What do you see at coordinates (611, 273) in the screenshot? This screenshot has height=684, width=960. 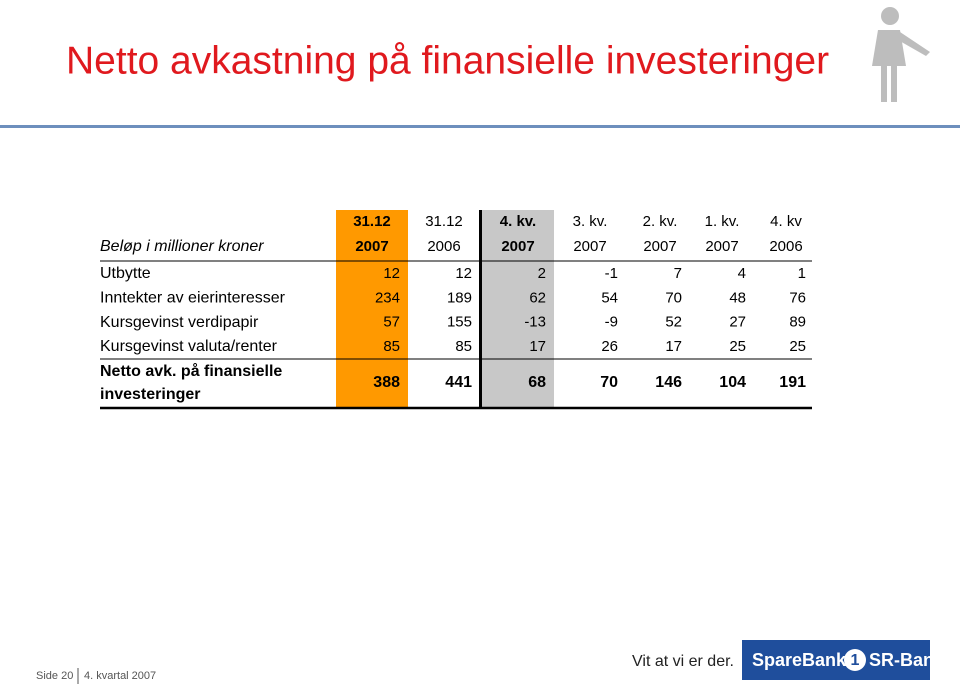 I see `cell: -1` at bounding box center [611, 273].